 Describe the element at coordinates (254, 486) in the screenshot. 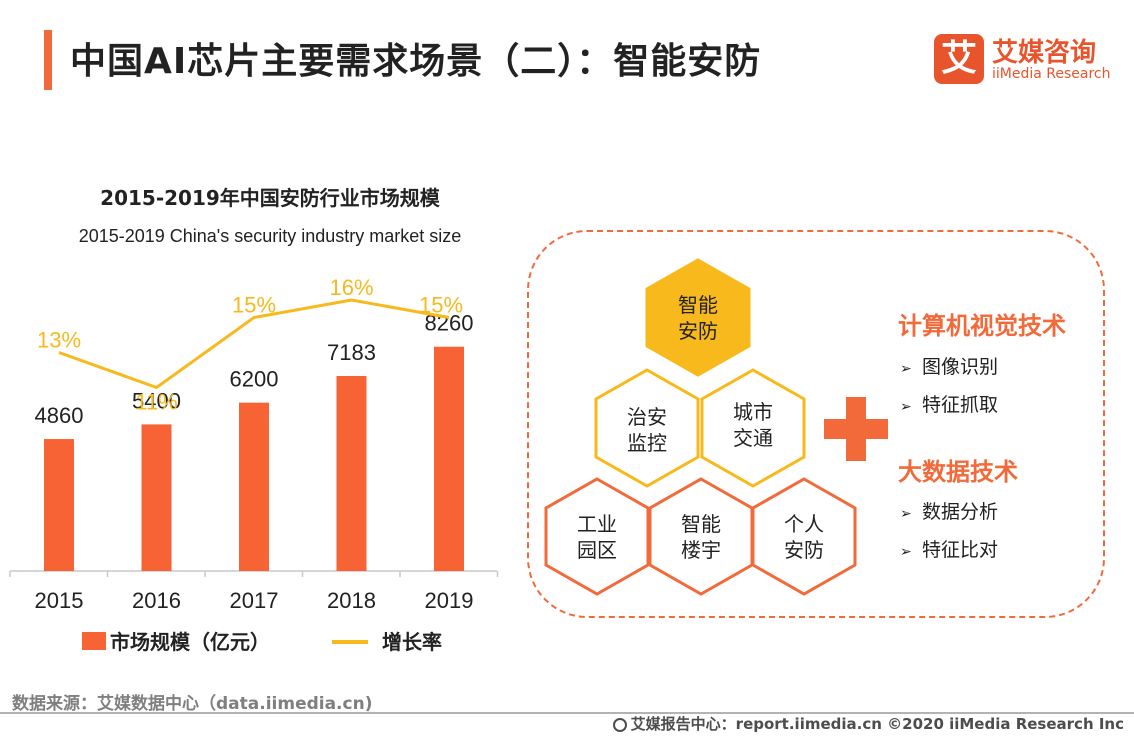

I see `bar-2017` at that location.